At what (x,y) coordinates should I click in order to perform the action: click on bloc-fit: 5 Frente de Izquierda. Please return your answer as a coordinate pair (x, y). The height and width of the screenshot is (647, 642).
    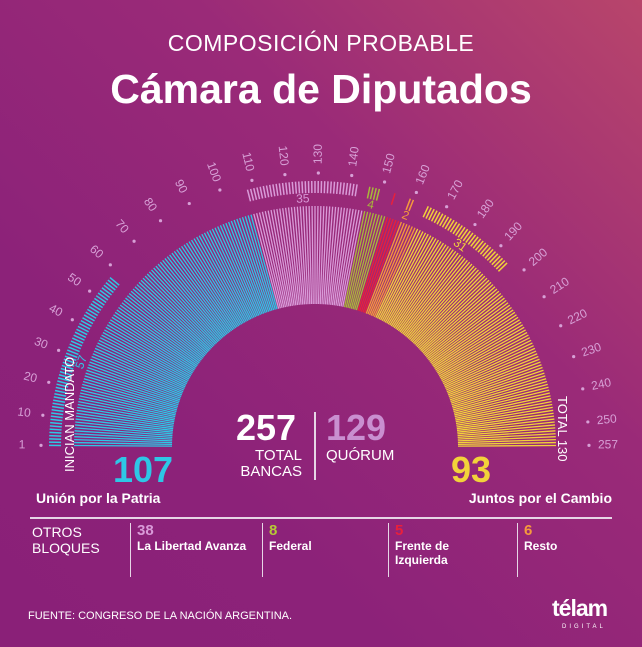
    Looking at the image, I should click on (446, 550).